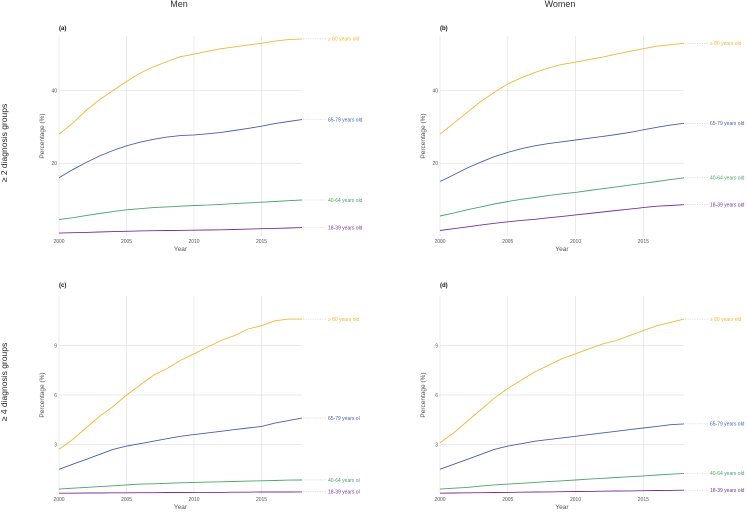 The height and width of the screenshot is (512, 747). What do you see at coordinates (4, 382) in the screenshot?
I see `row-title-four-diagnosis: ≥ 4 diagnosis groups` at bounding box center [4, 382].